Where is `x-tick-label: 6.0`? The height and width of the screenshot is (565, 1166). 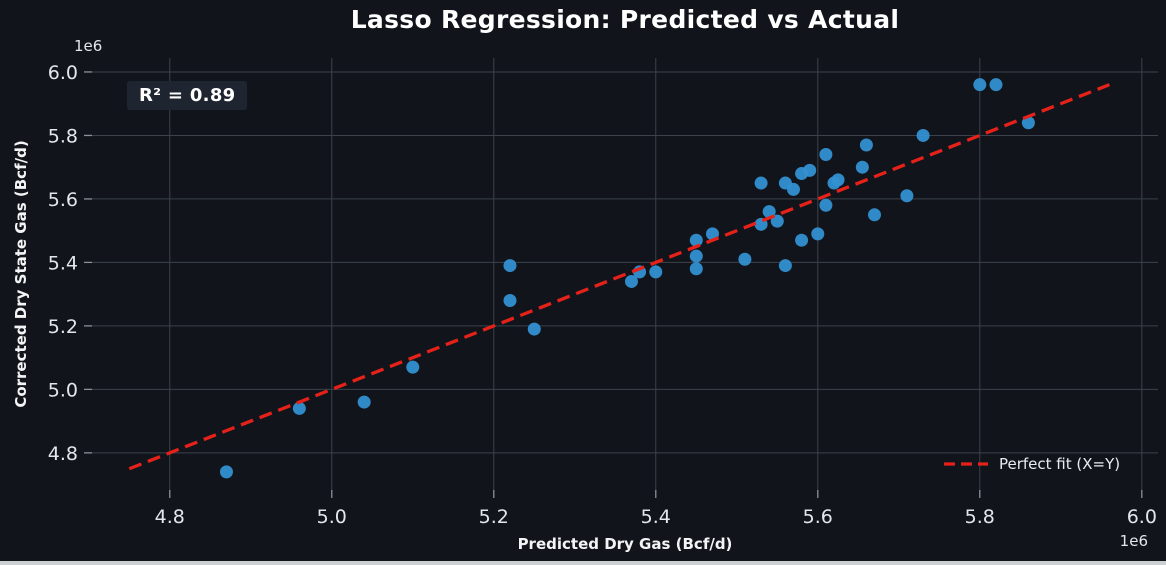
x-tick-label: 6.0 is located at coordinates (1142, 517).